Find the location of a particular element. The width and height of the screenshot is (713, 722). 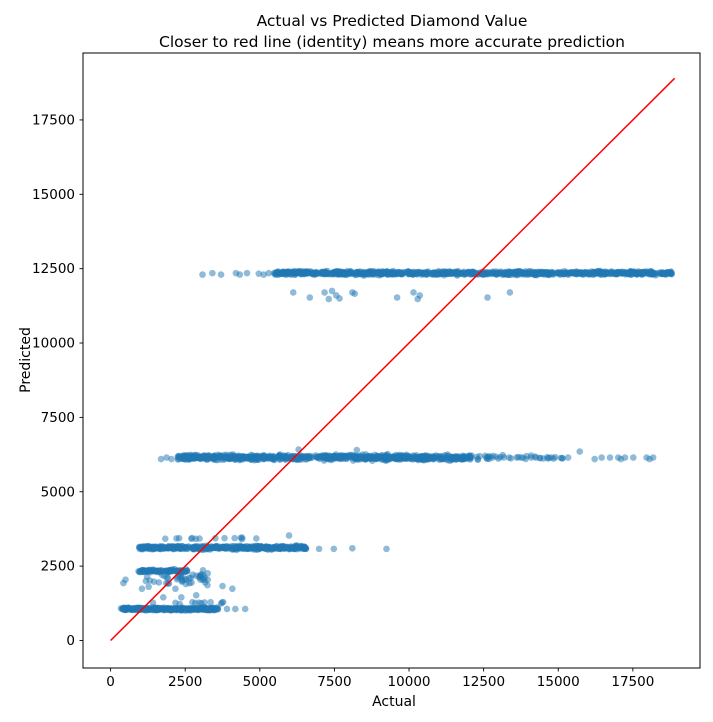

x-axis-label: Actual is located at coordinates (394, 702).